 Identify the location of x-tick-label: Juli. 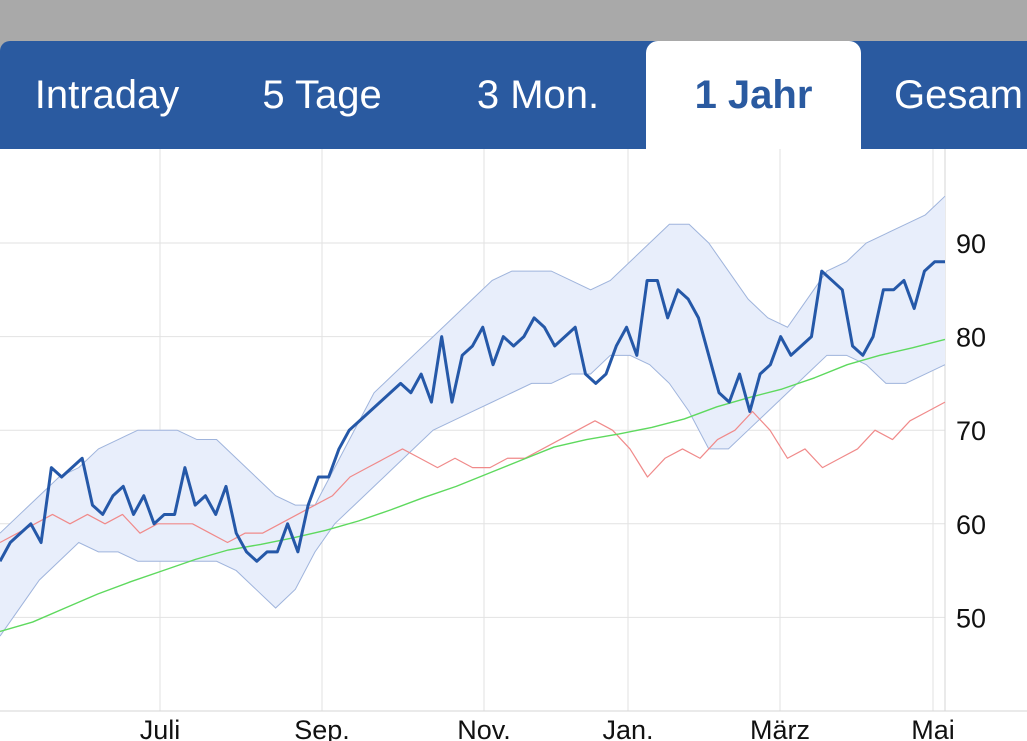
(160, 728).